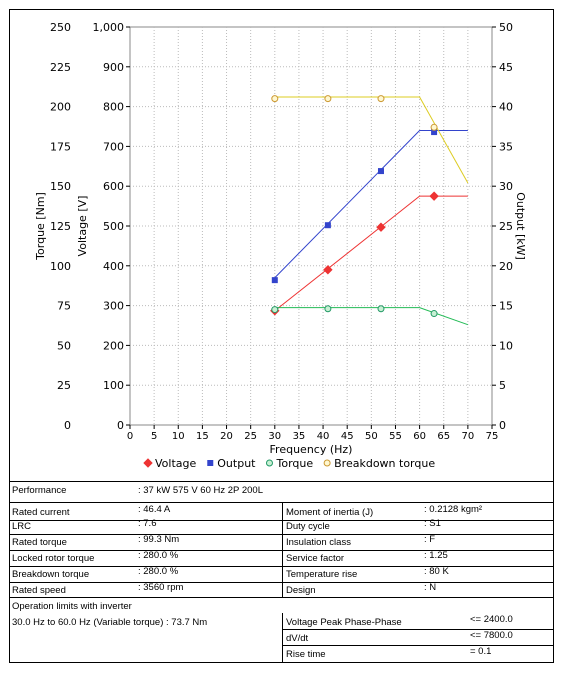  I want to click on x-tick-label: 55, so click(395, 436).